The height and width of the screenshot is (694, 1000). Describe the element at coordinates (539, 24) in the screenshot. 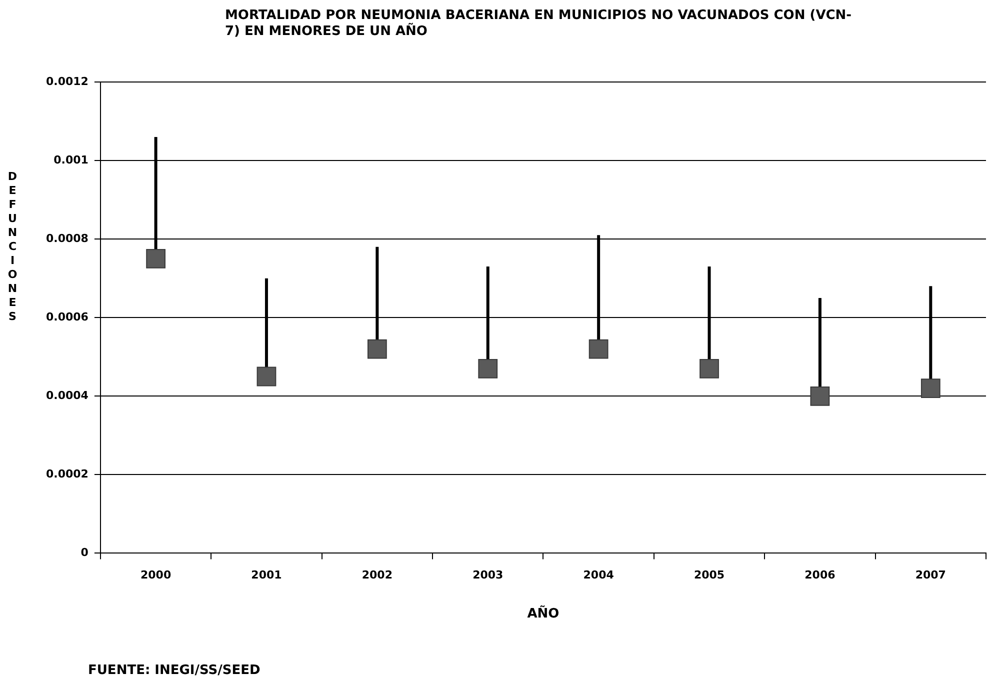

I see `chart-title: MORTALIDAD POR NEUMONIA BACERIANA EN MUNICIPIOS NO VACUNADOS CON (VCN-7) EN MENORES DE UN AÑO` at that location.